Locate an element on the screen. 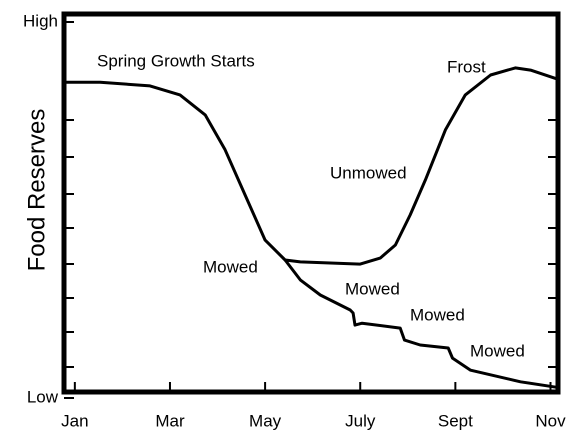 The width and height of the screenshot is (566, 433). y-tick-label: Low is located at coordinates (43, 396).